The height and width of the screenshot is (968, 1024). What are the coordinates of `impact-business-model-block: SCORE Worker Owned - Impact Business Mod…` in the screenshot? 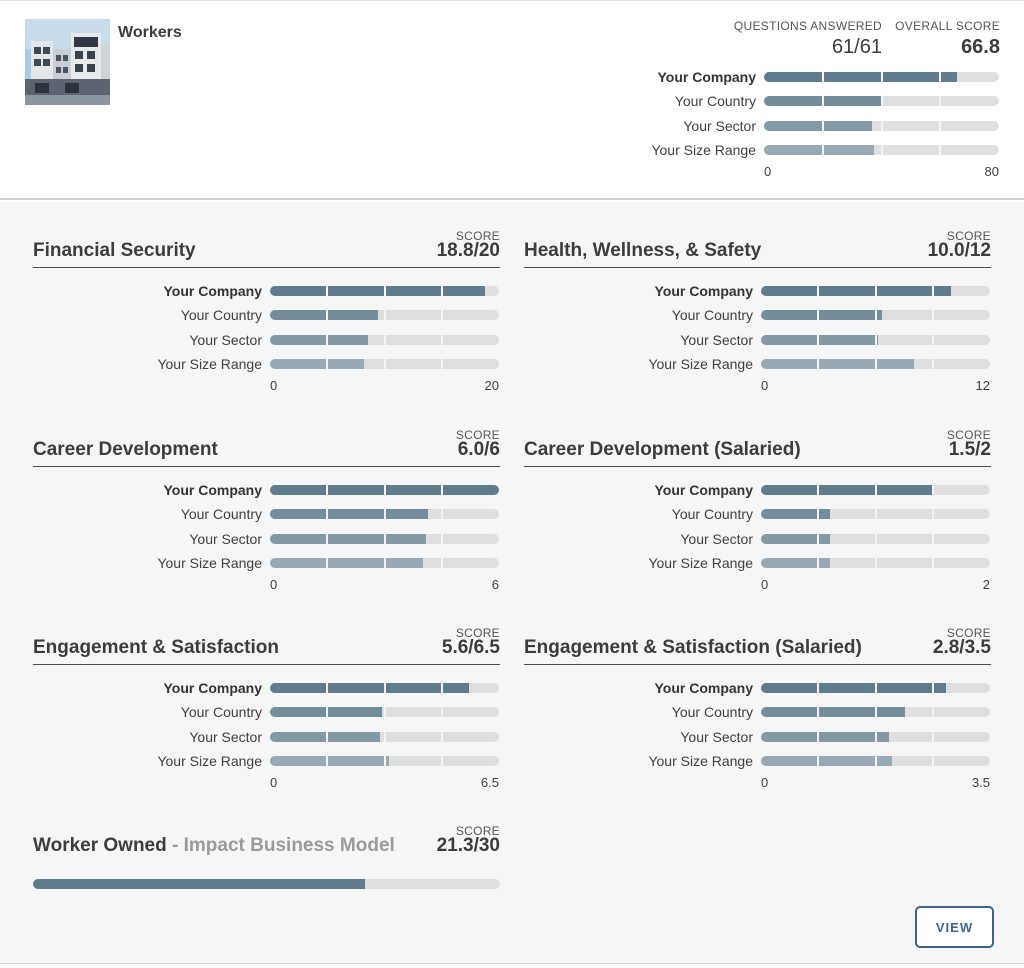 It's located at (266, 859).